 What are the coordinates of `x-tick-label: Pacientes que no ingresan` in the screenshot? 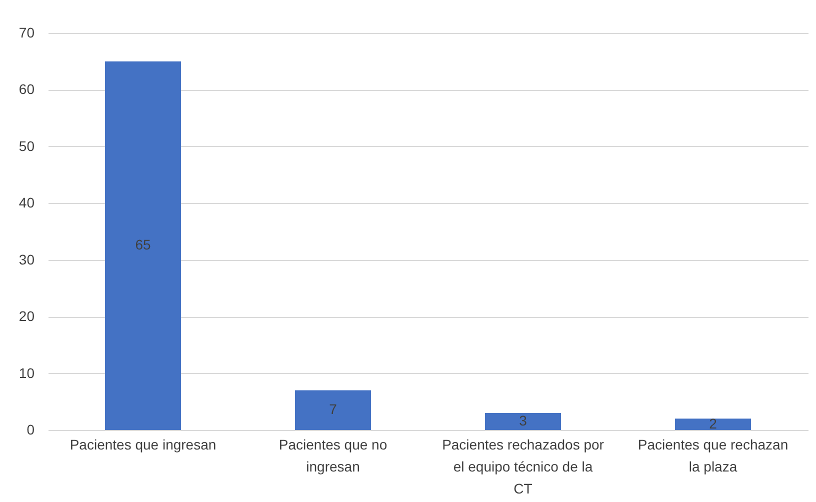 It's located at (333, 455).